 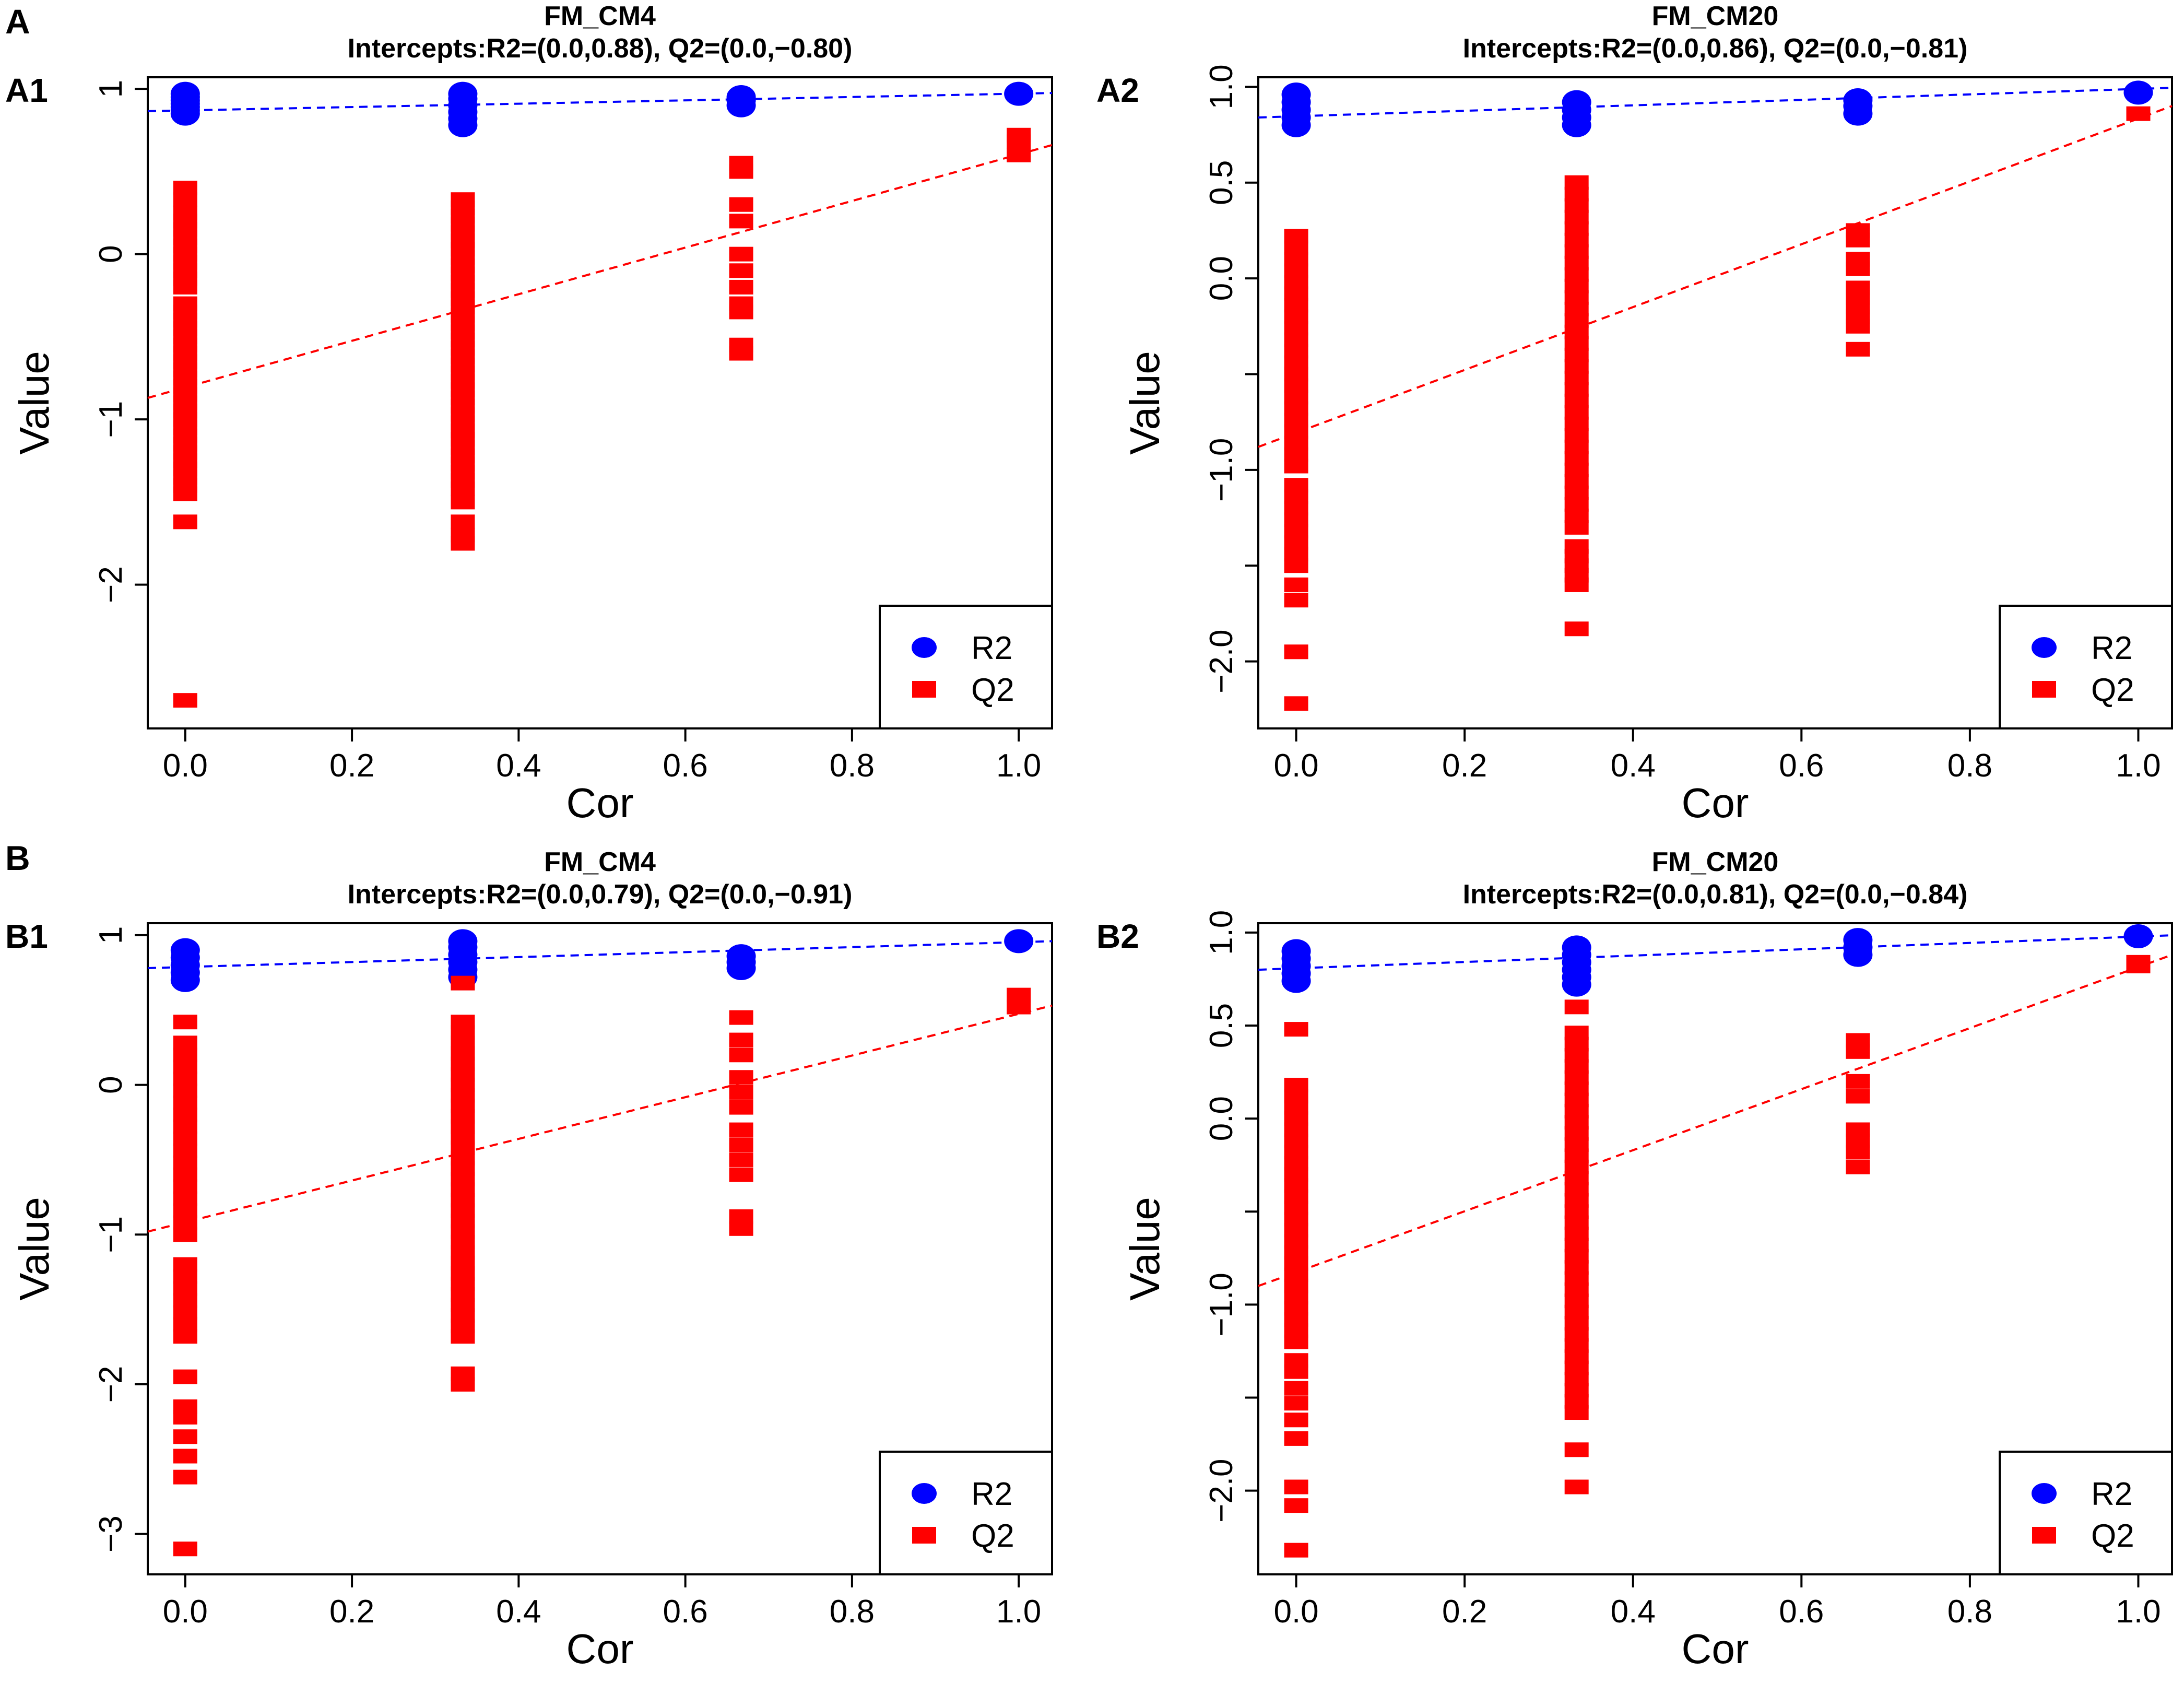 What do you see at coordinates (17, 858) in the screenshot?
I see `section-label-b: B` at bounding box center [17, 858].